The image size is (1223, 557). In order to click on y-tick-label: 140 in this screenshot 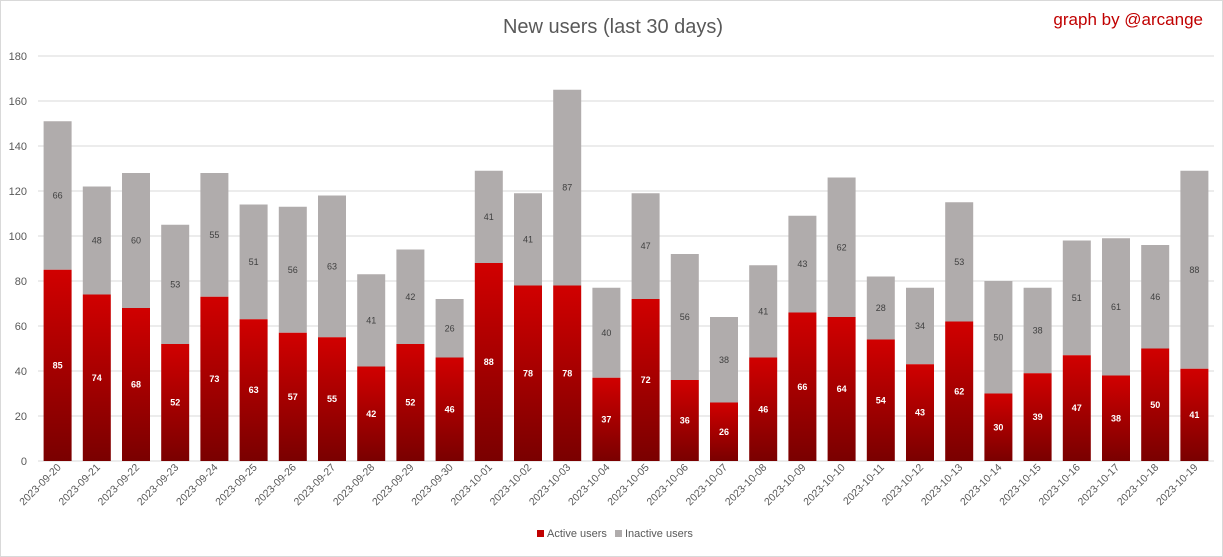, I will do `click(18, 147)`.